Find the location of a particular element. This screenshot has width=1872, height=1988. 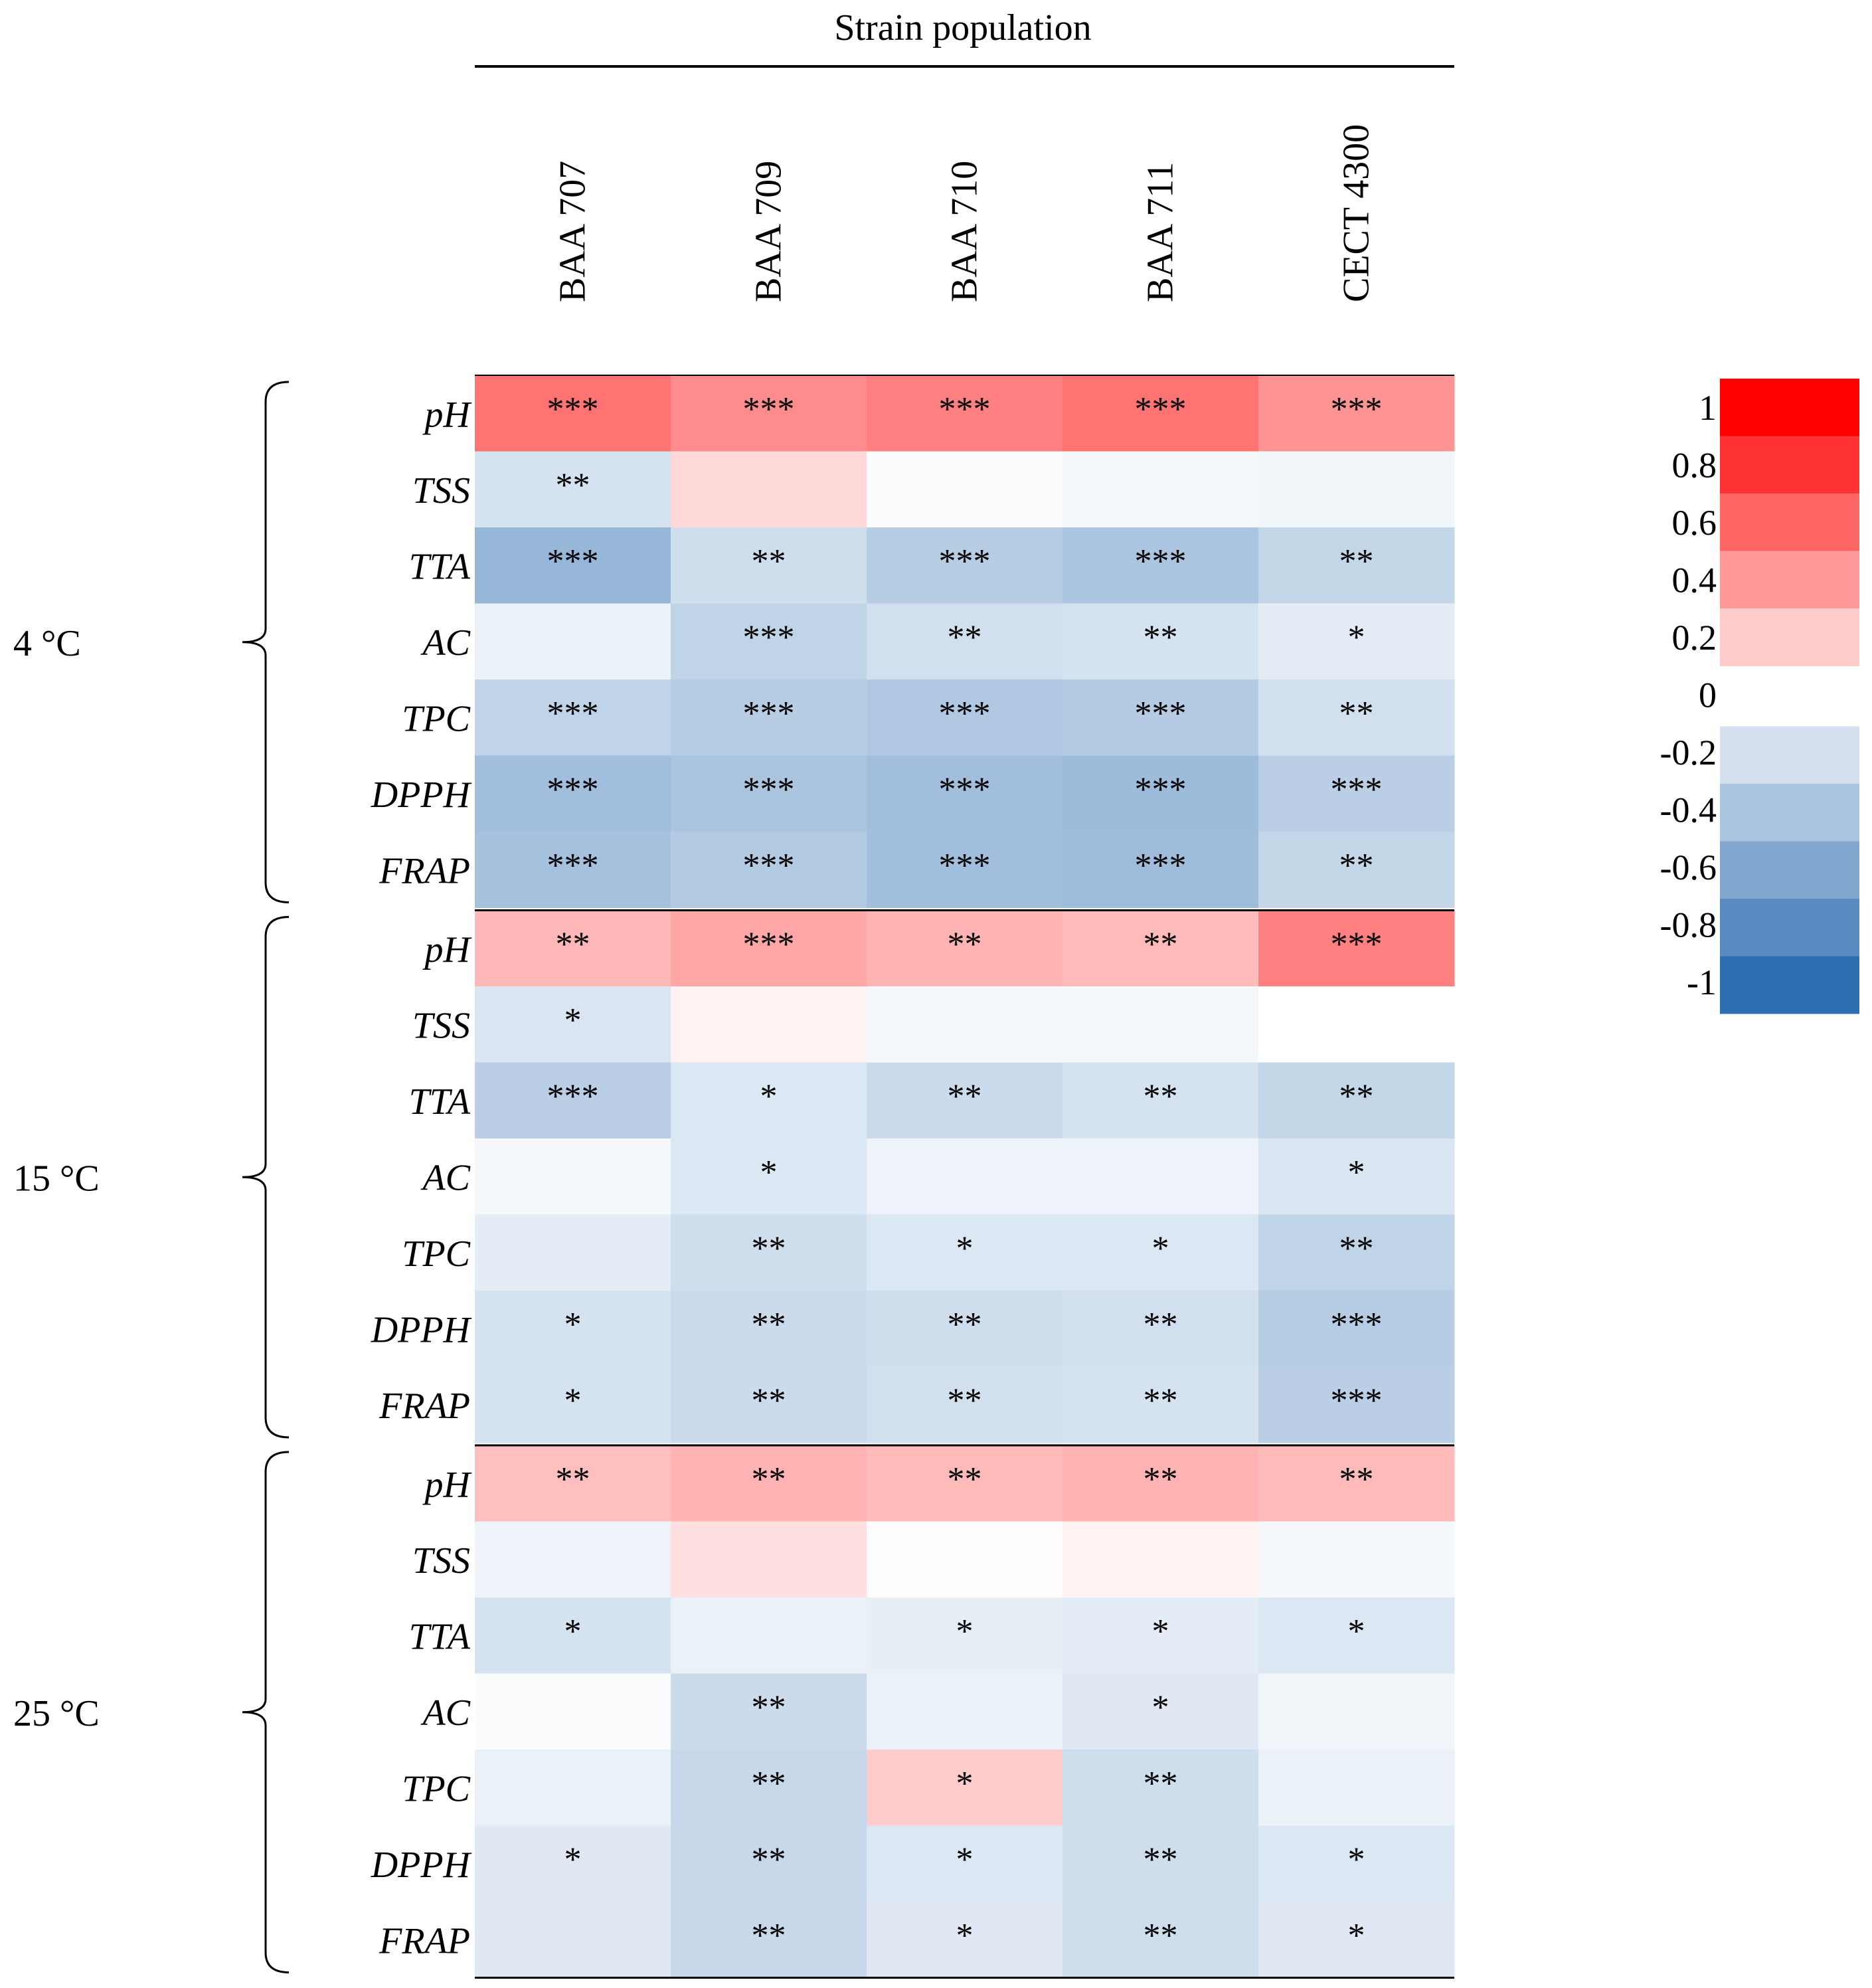

row-label: TSS is located at coordinates (441, 1025).